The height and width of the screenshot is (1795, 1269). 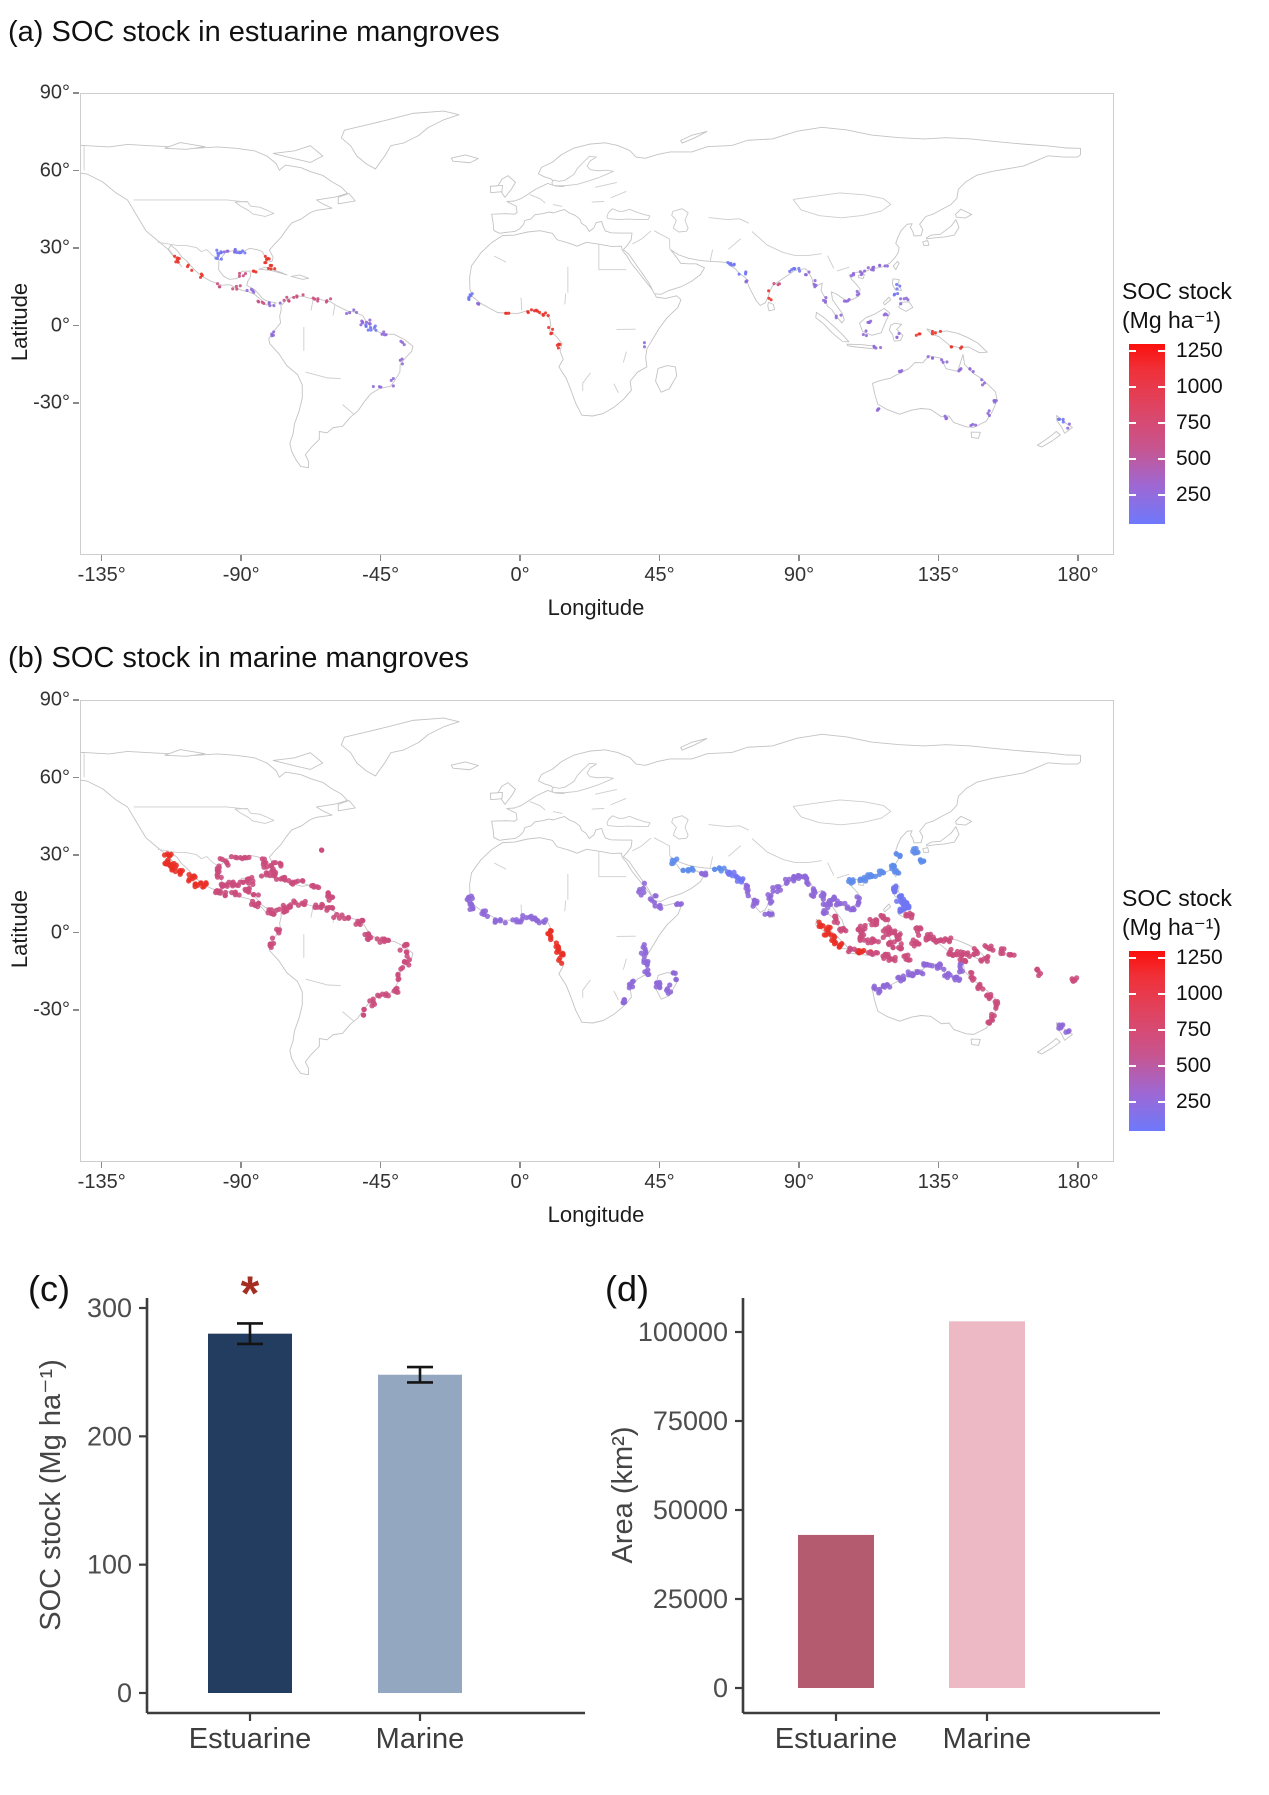 I want to click on panel-b-label: (b), so click(x=30, y=658).